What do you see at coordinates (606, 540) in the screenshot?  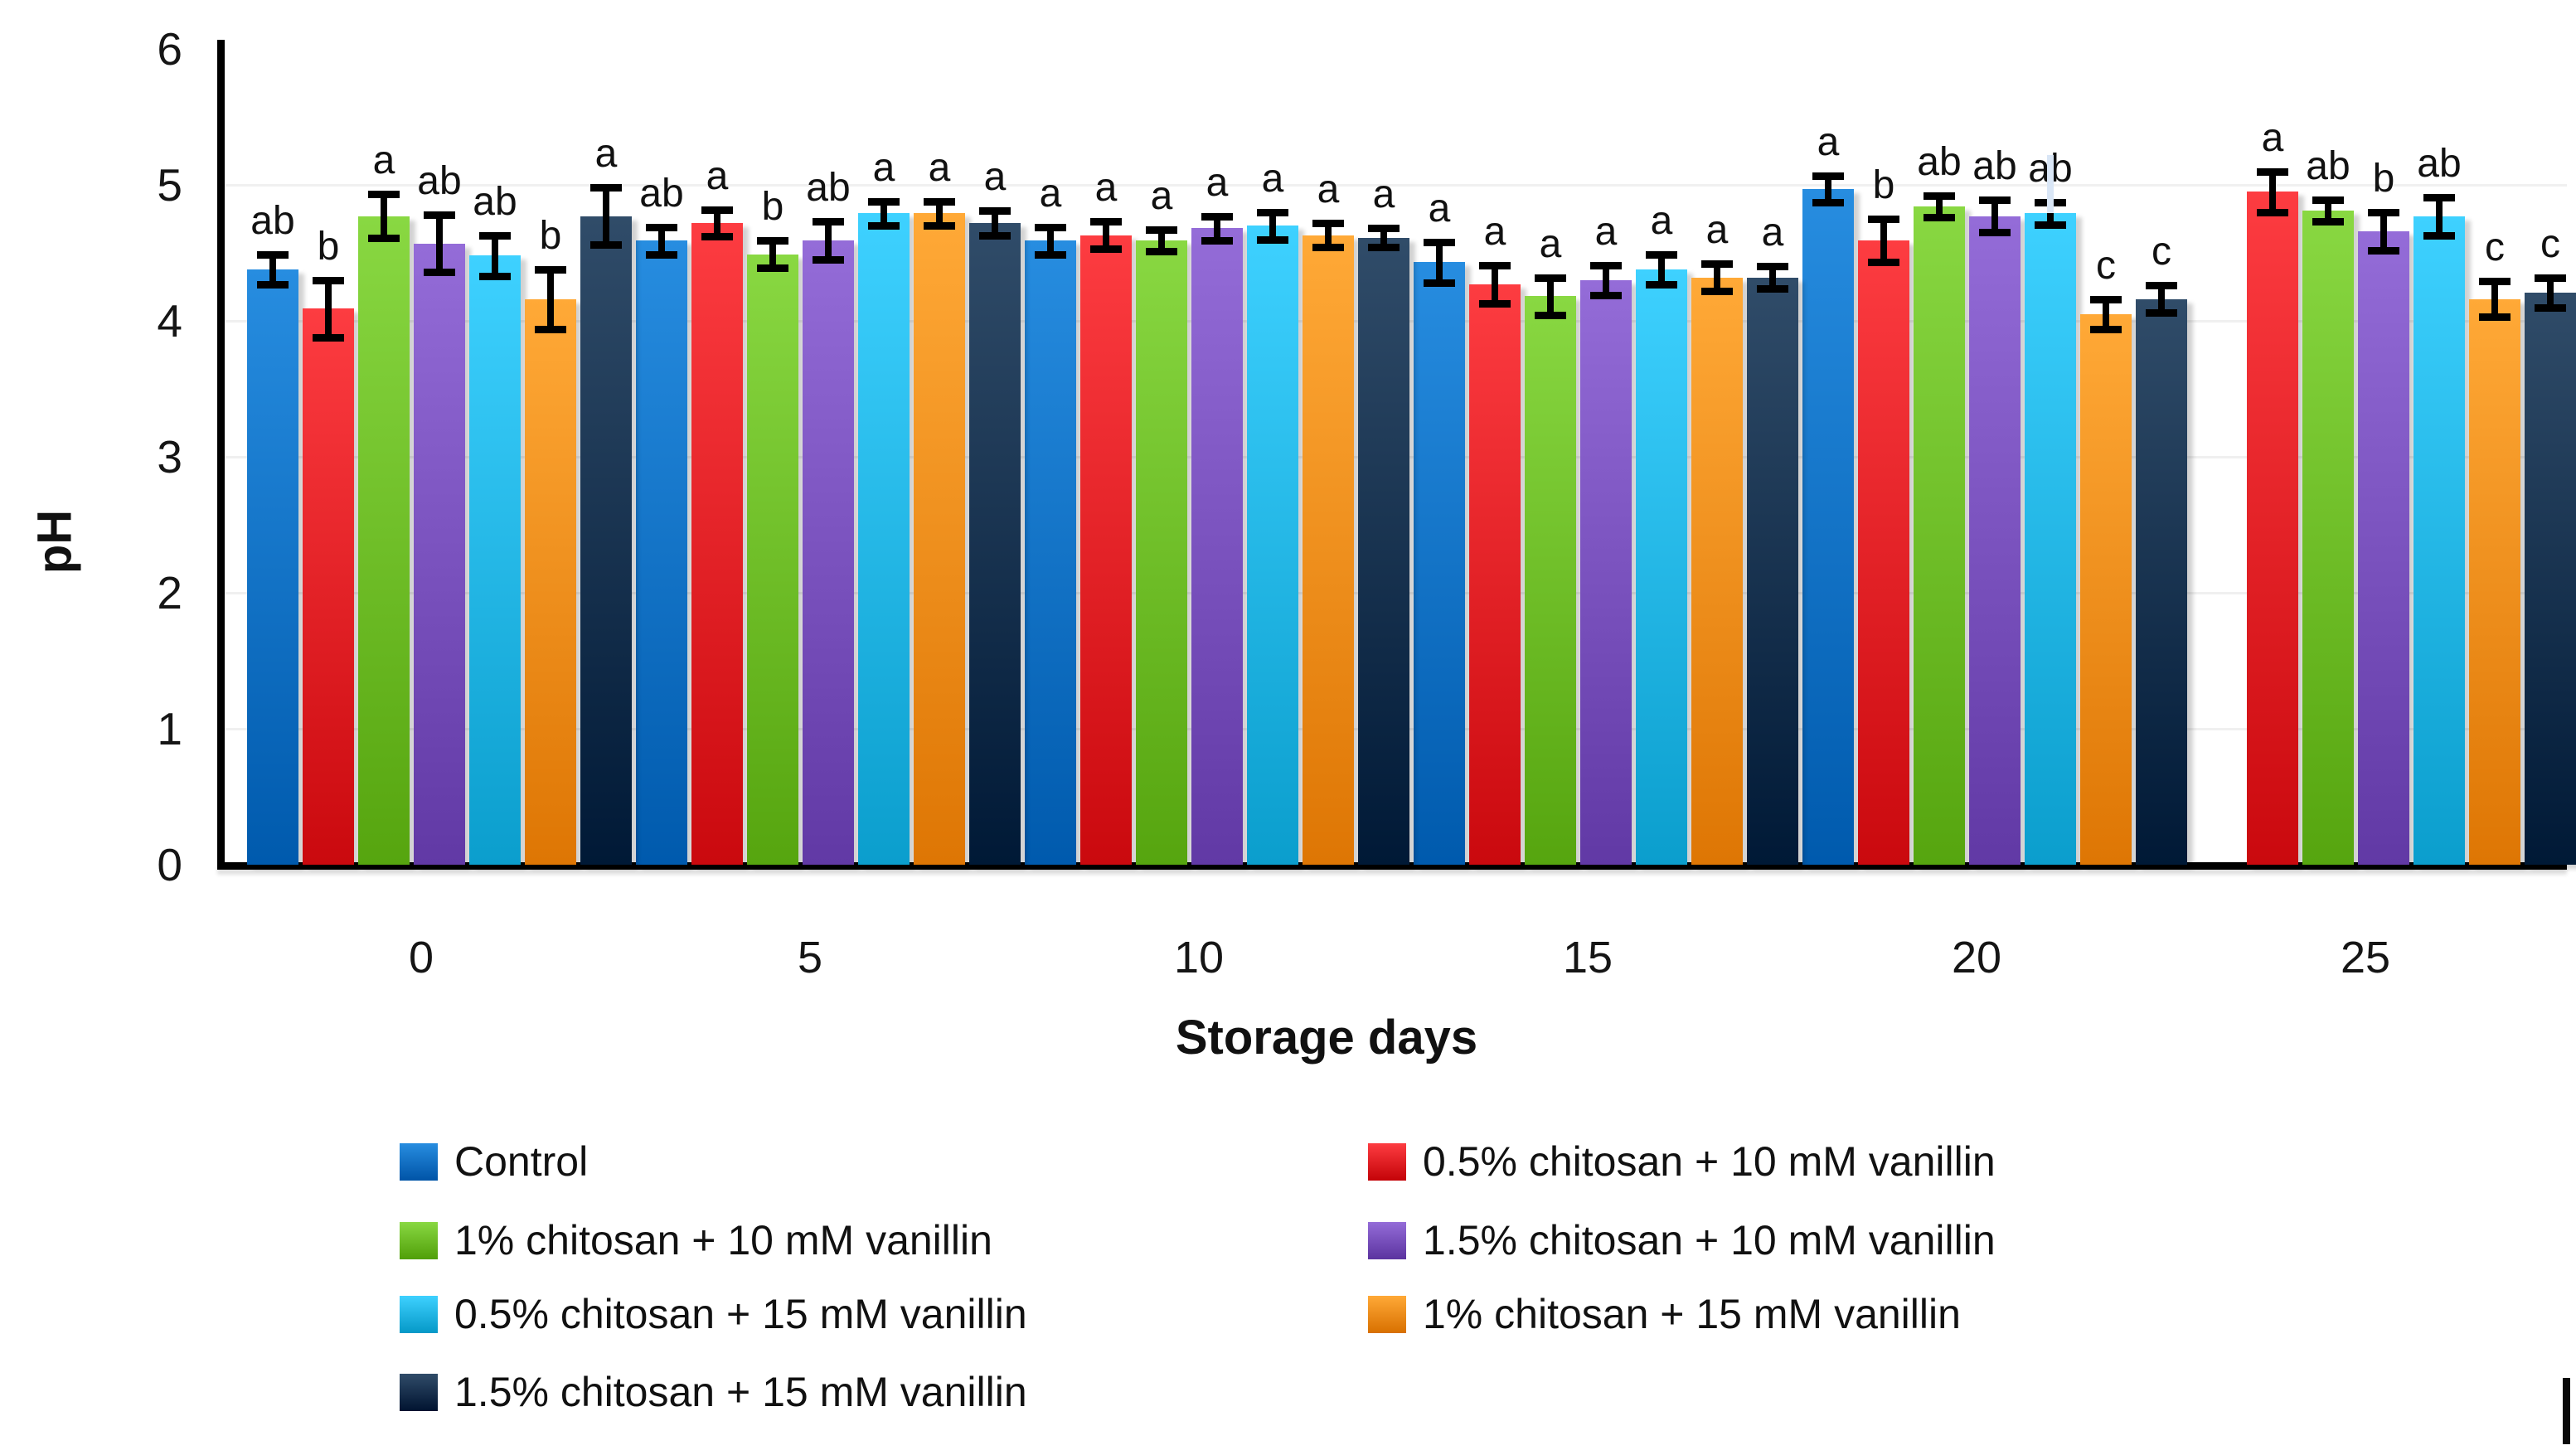 I see `bar-1.5-chitosan-15-mm-vanillin-day-0` at bounding box center [606, 540].